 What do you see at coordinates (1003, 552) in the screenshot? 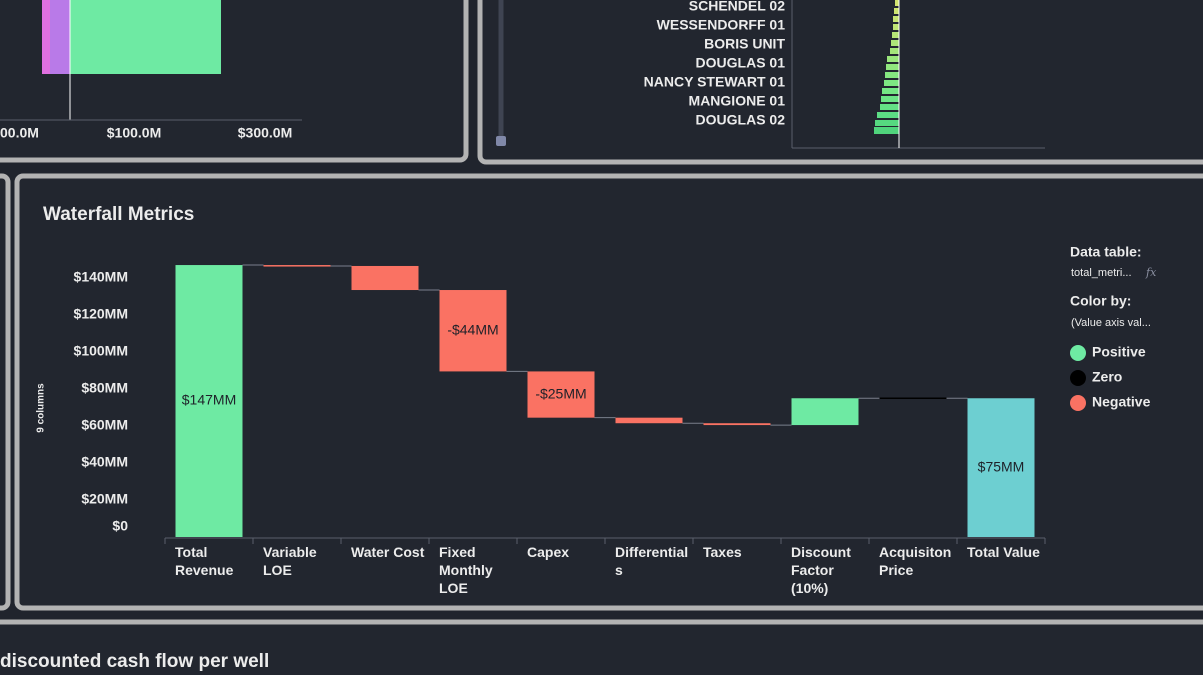
I see `x-tick-label: Total Value` at bounding box center [1003, 552].